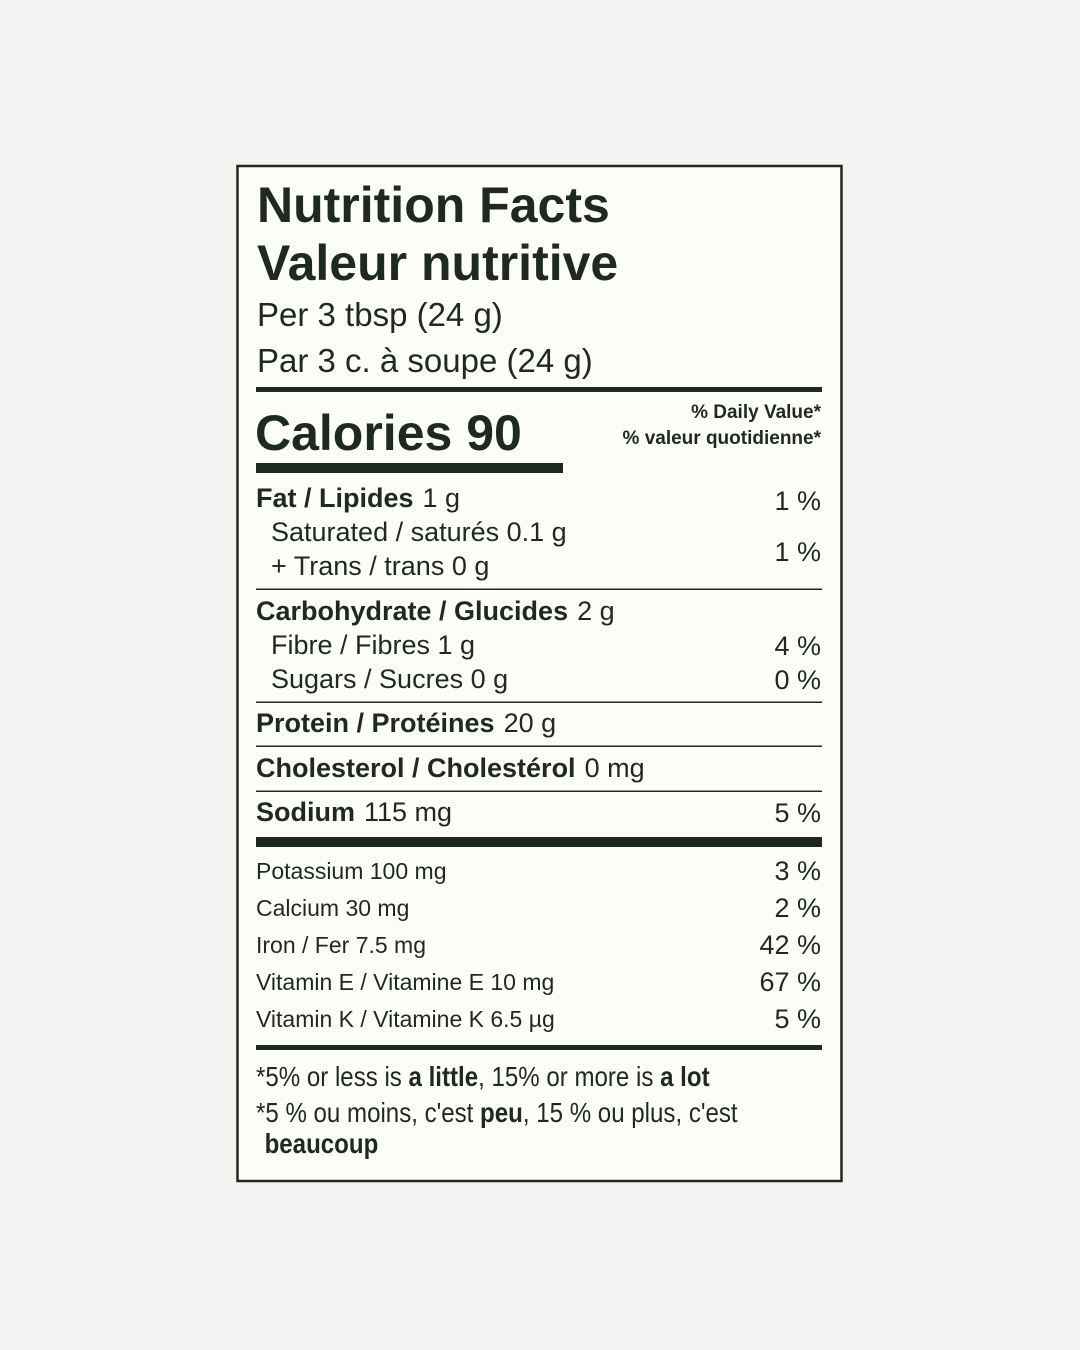  I want to click on mineral-dv: 67 %, so click(790, 982).